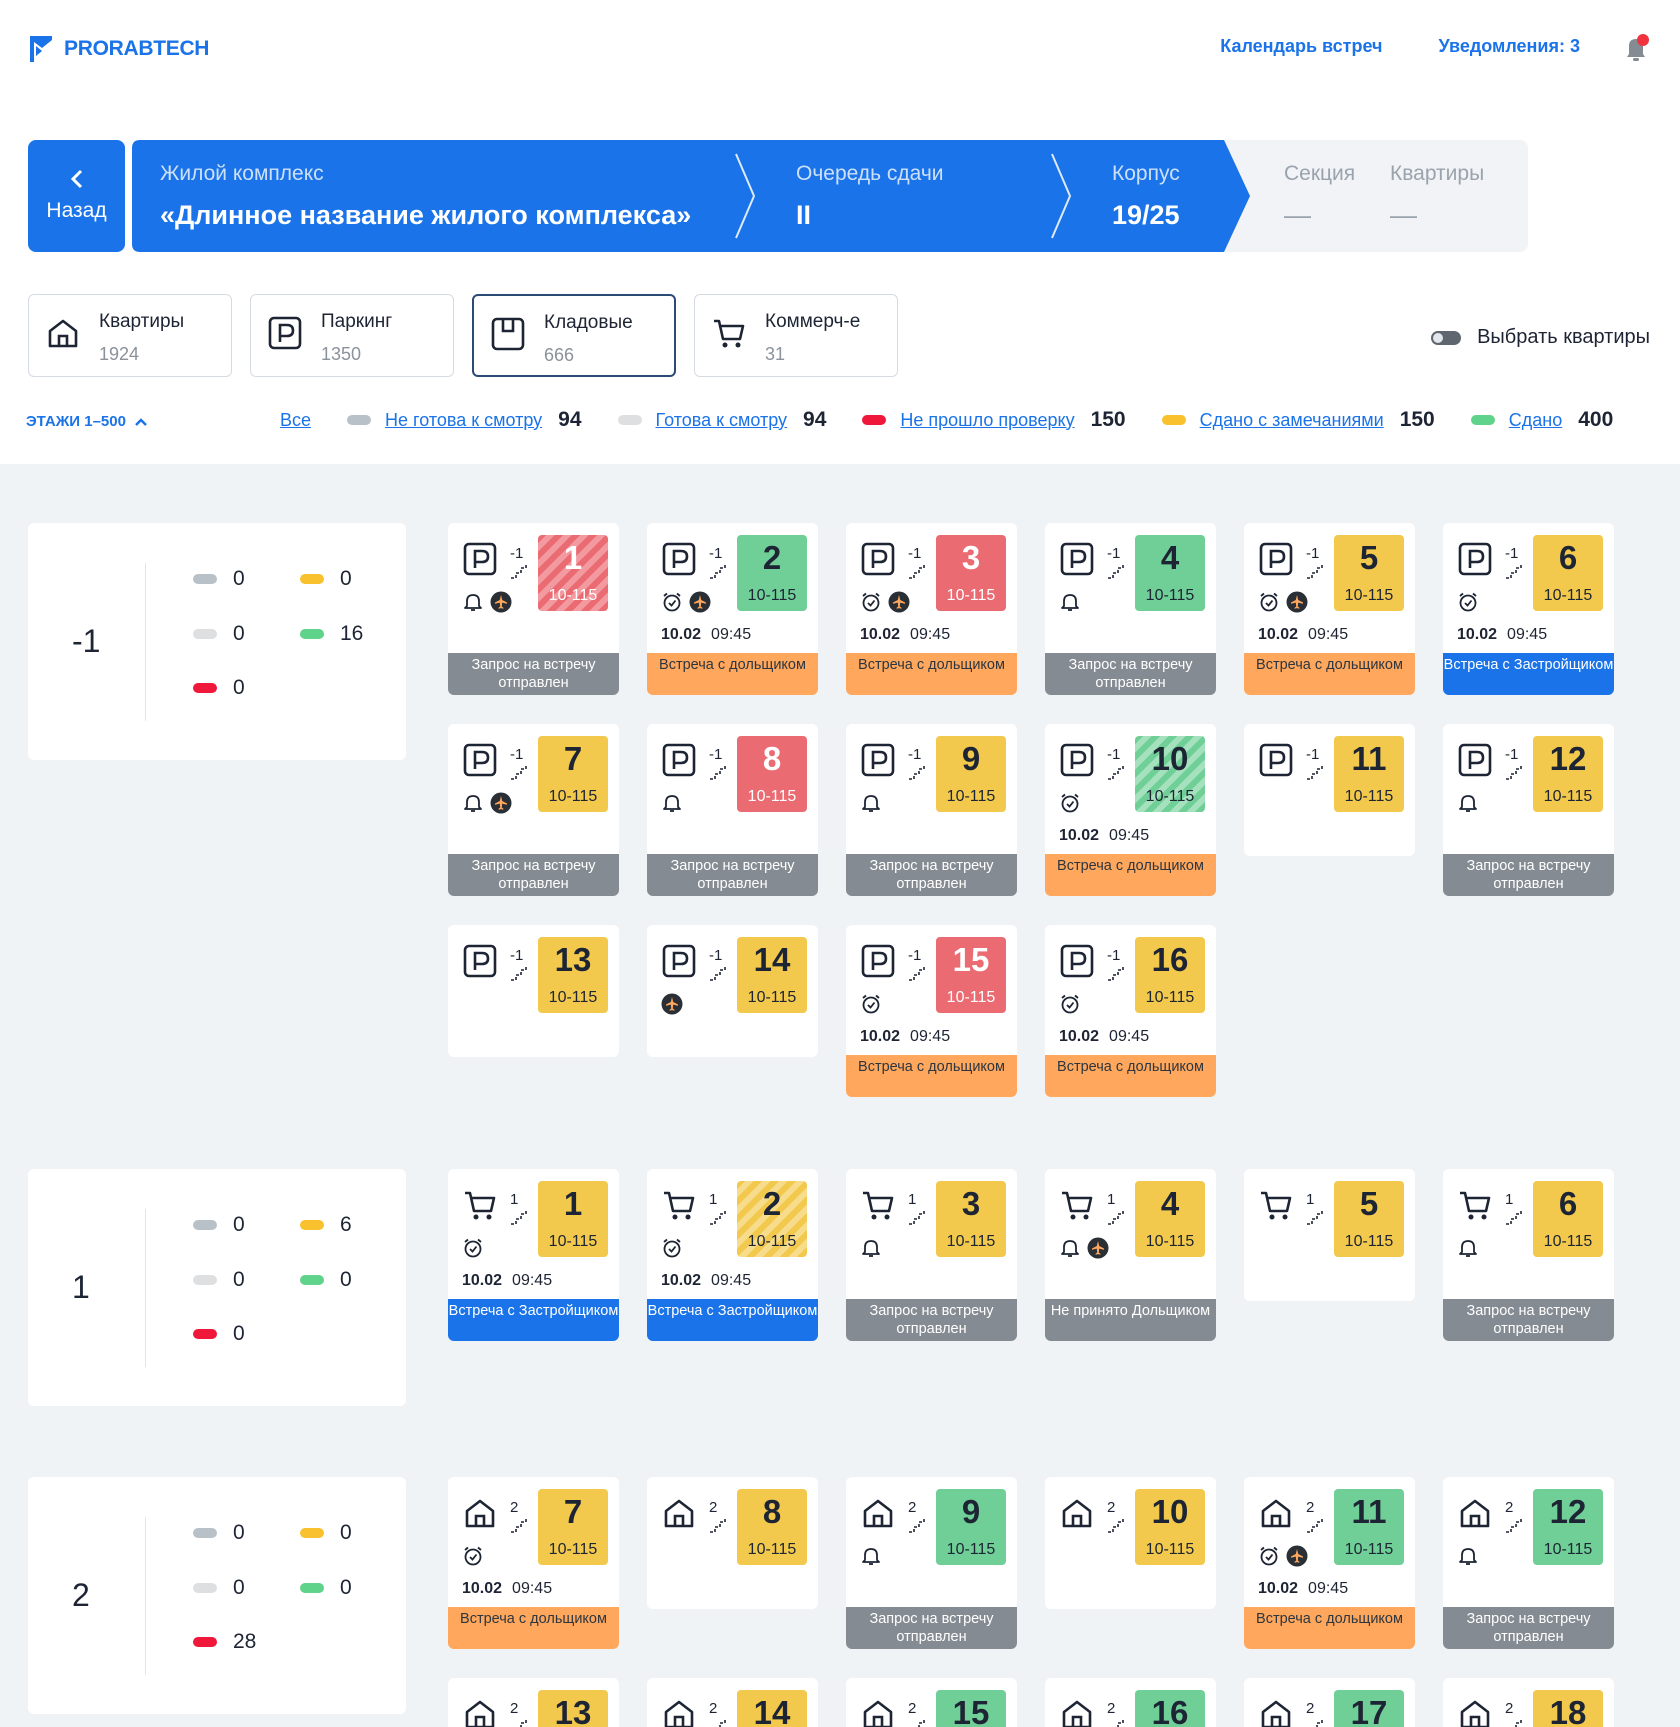 Image resolution: width=1680 pixels, height=1727 pixels. What do you see at coordinates (573, 1710) in the screenshot?
I see `unit-number: 13` at bounding box center [573, 1710].